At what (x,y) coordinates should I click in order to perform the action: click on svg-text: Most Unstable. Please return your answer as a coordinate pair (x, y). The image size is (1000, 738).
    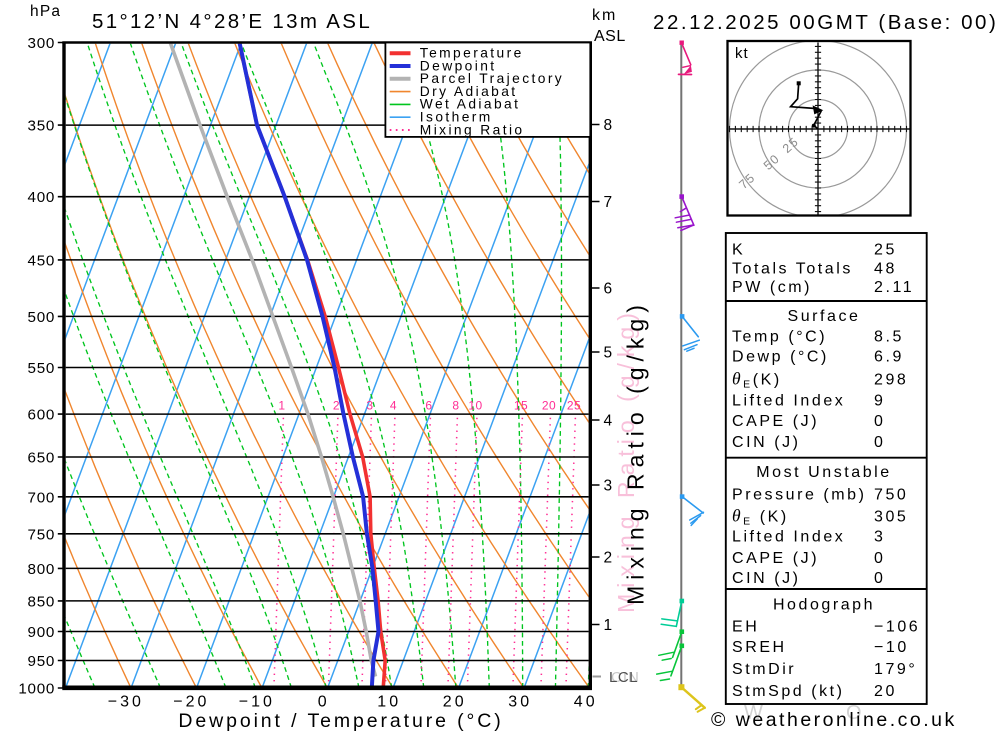
    Looking at the image, I should click on (823, 472).